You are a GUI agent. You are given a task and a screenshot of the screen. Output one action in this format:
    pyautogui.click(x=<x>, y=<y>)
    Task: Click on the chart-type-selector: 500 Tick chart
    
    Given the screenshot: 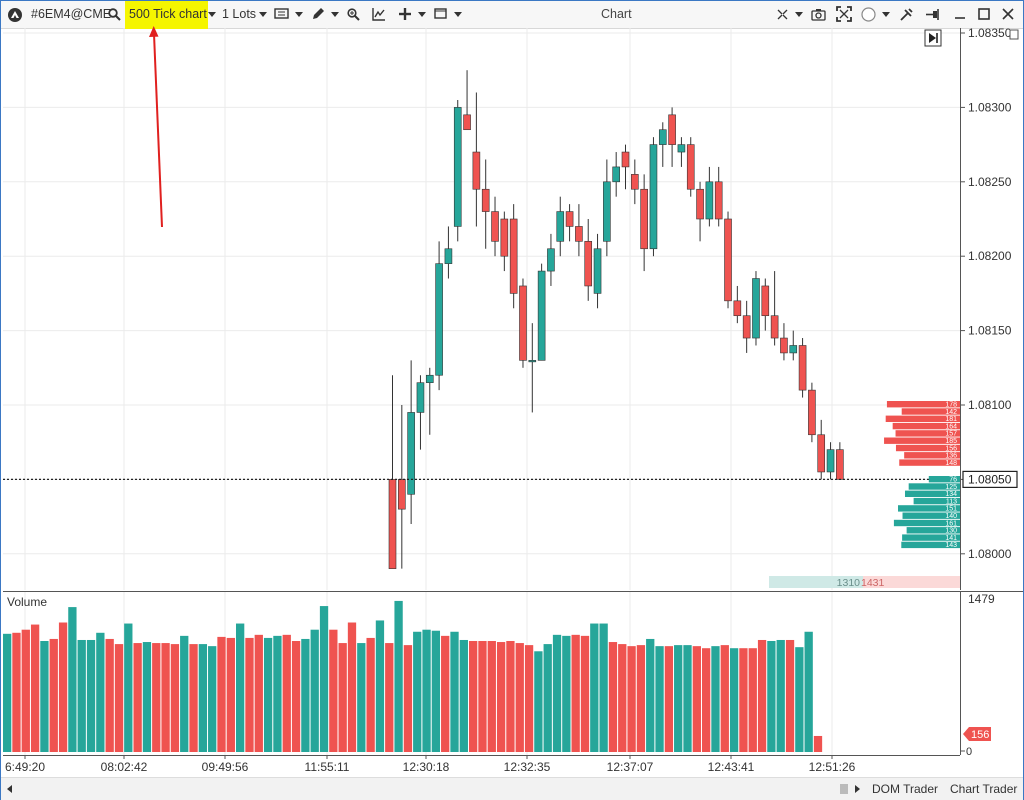 What is the action you would take?
    pyautogui.click(x=166, y=15)
    